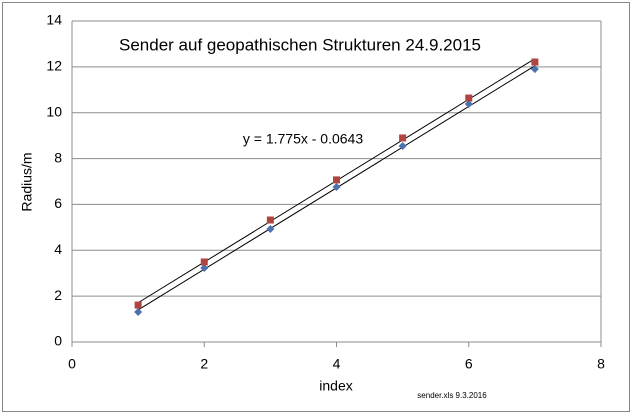 Image resolution: width=634 pixels, height=420 pixels. I want to click on trend-equation: y = 1.775x - 0.0643, so click(303, 139).